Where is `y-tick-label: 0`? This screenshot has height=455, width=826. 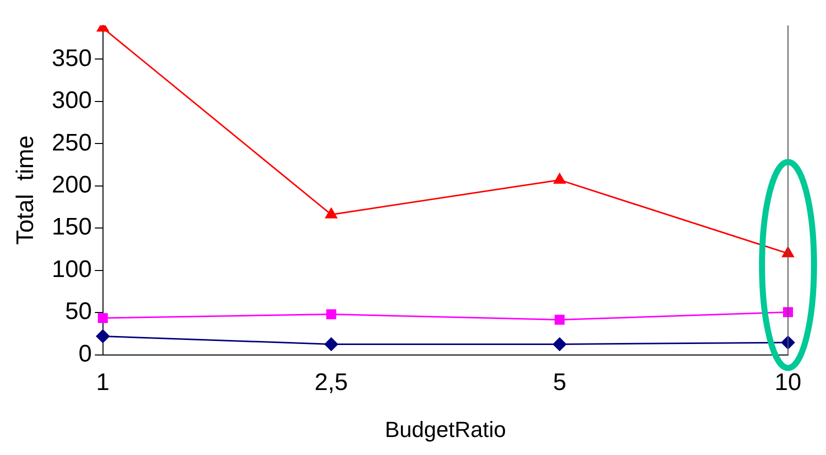 y-tick-label: 0 is located at coordinates (85, 354).